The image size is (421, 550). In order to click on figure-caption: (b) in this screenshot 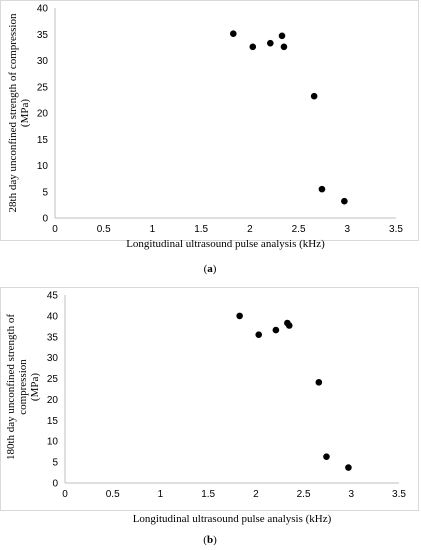, I will do `click(210, 540)`.